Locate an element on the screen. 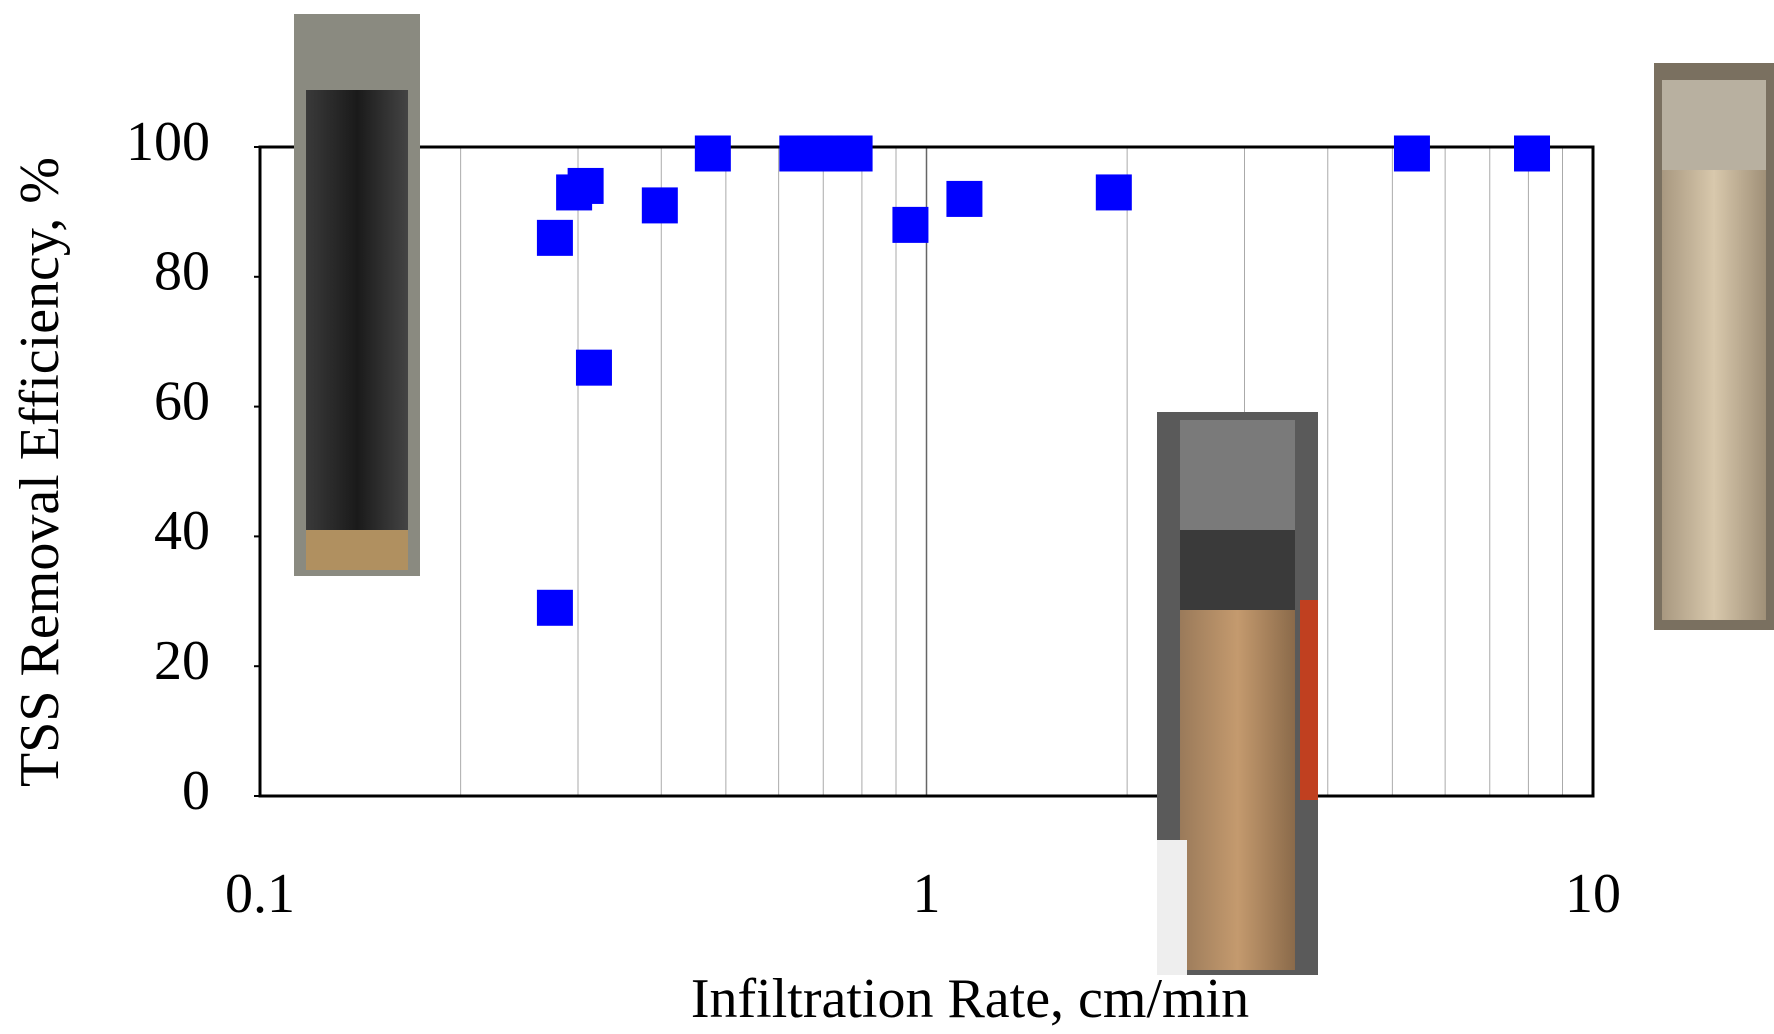 The width and height of the screenshot is (1774, 1034). y-tick-label: 100 is located at coordinates (168, 142).